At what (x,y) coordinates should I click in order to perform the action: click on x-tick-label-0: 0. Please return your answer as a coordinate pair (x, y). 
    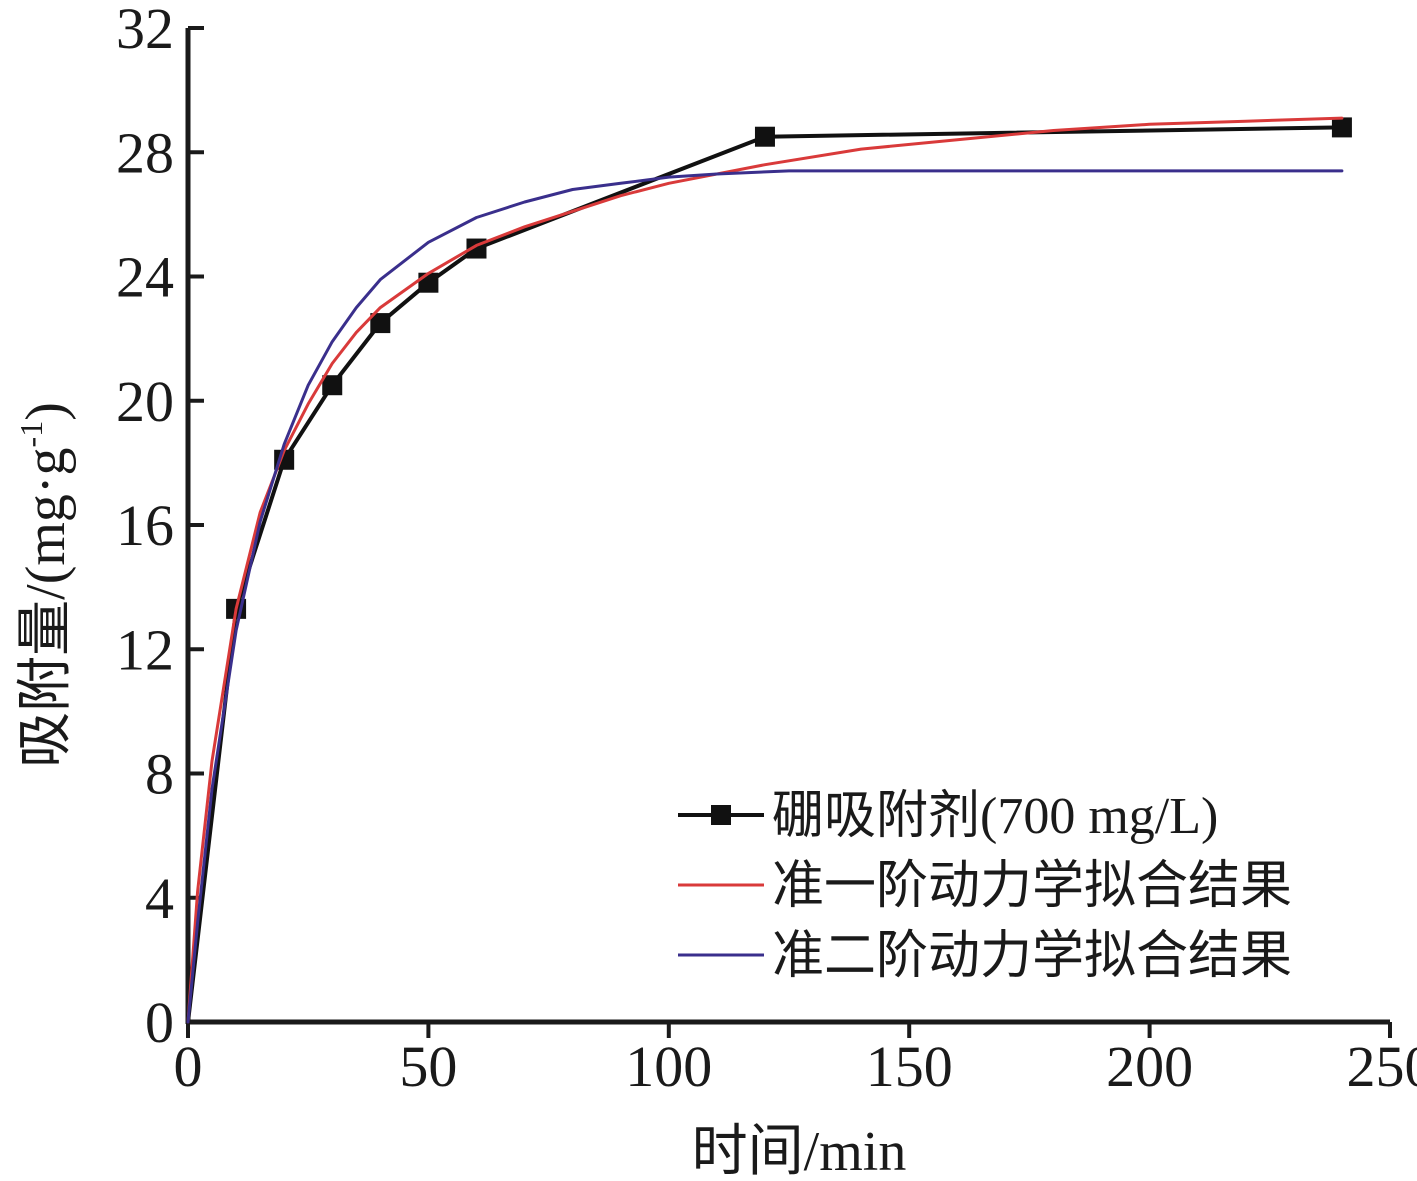
    Looking at the image, I should click on (188, 1066).